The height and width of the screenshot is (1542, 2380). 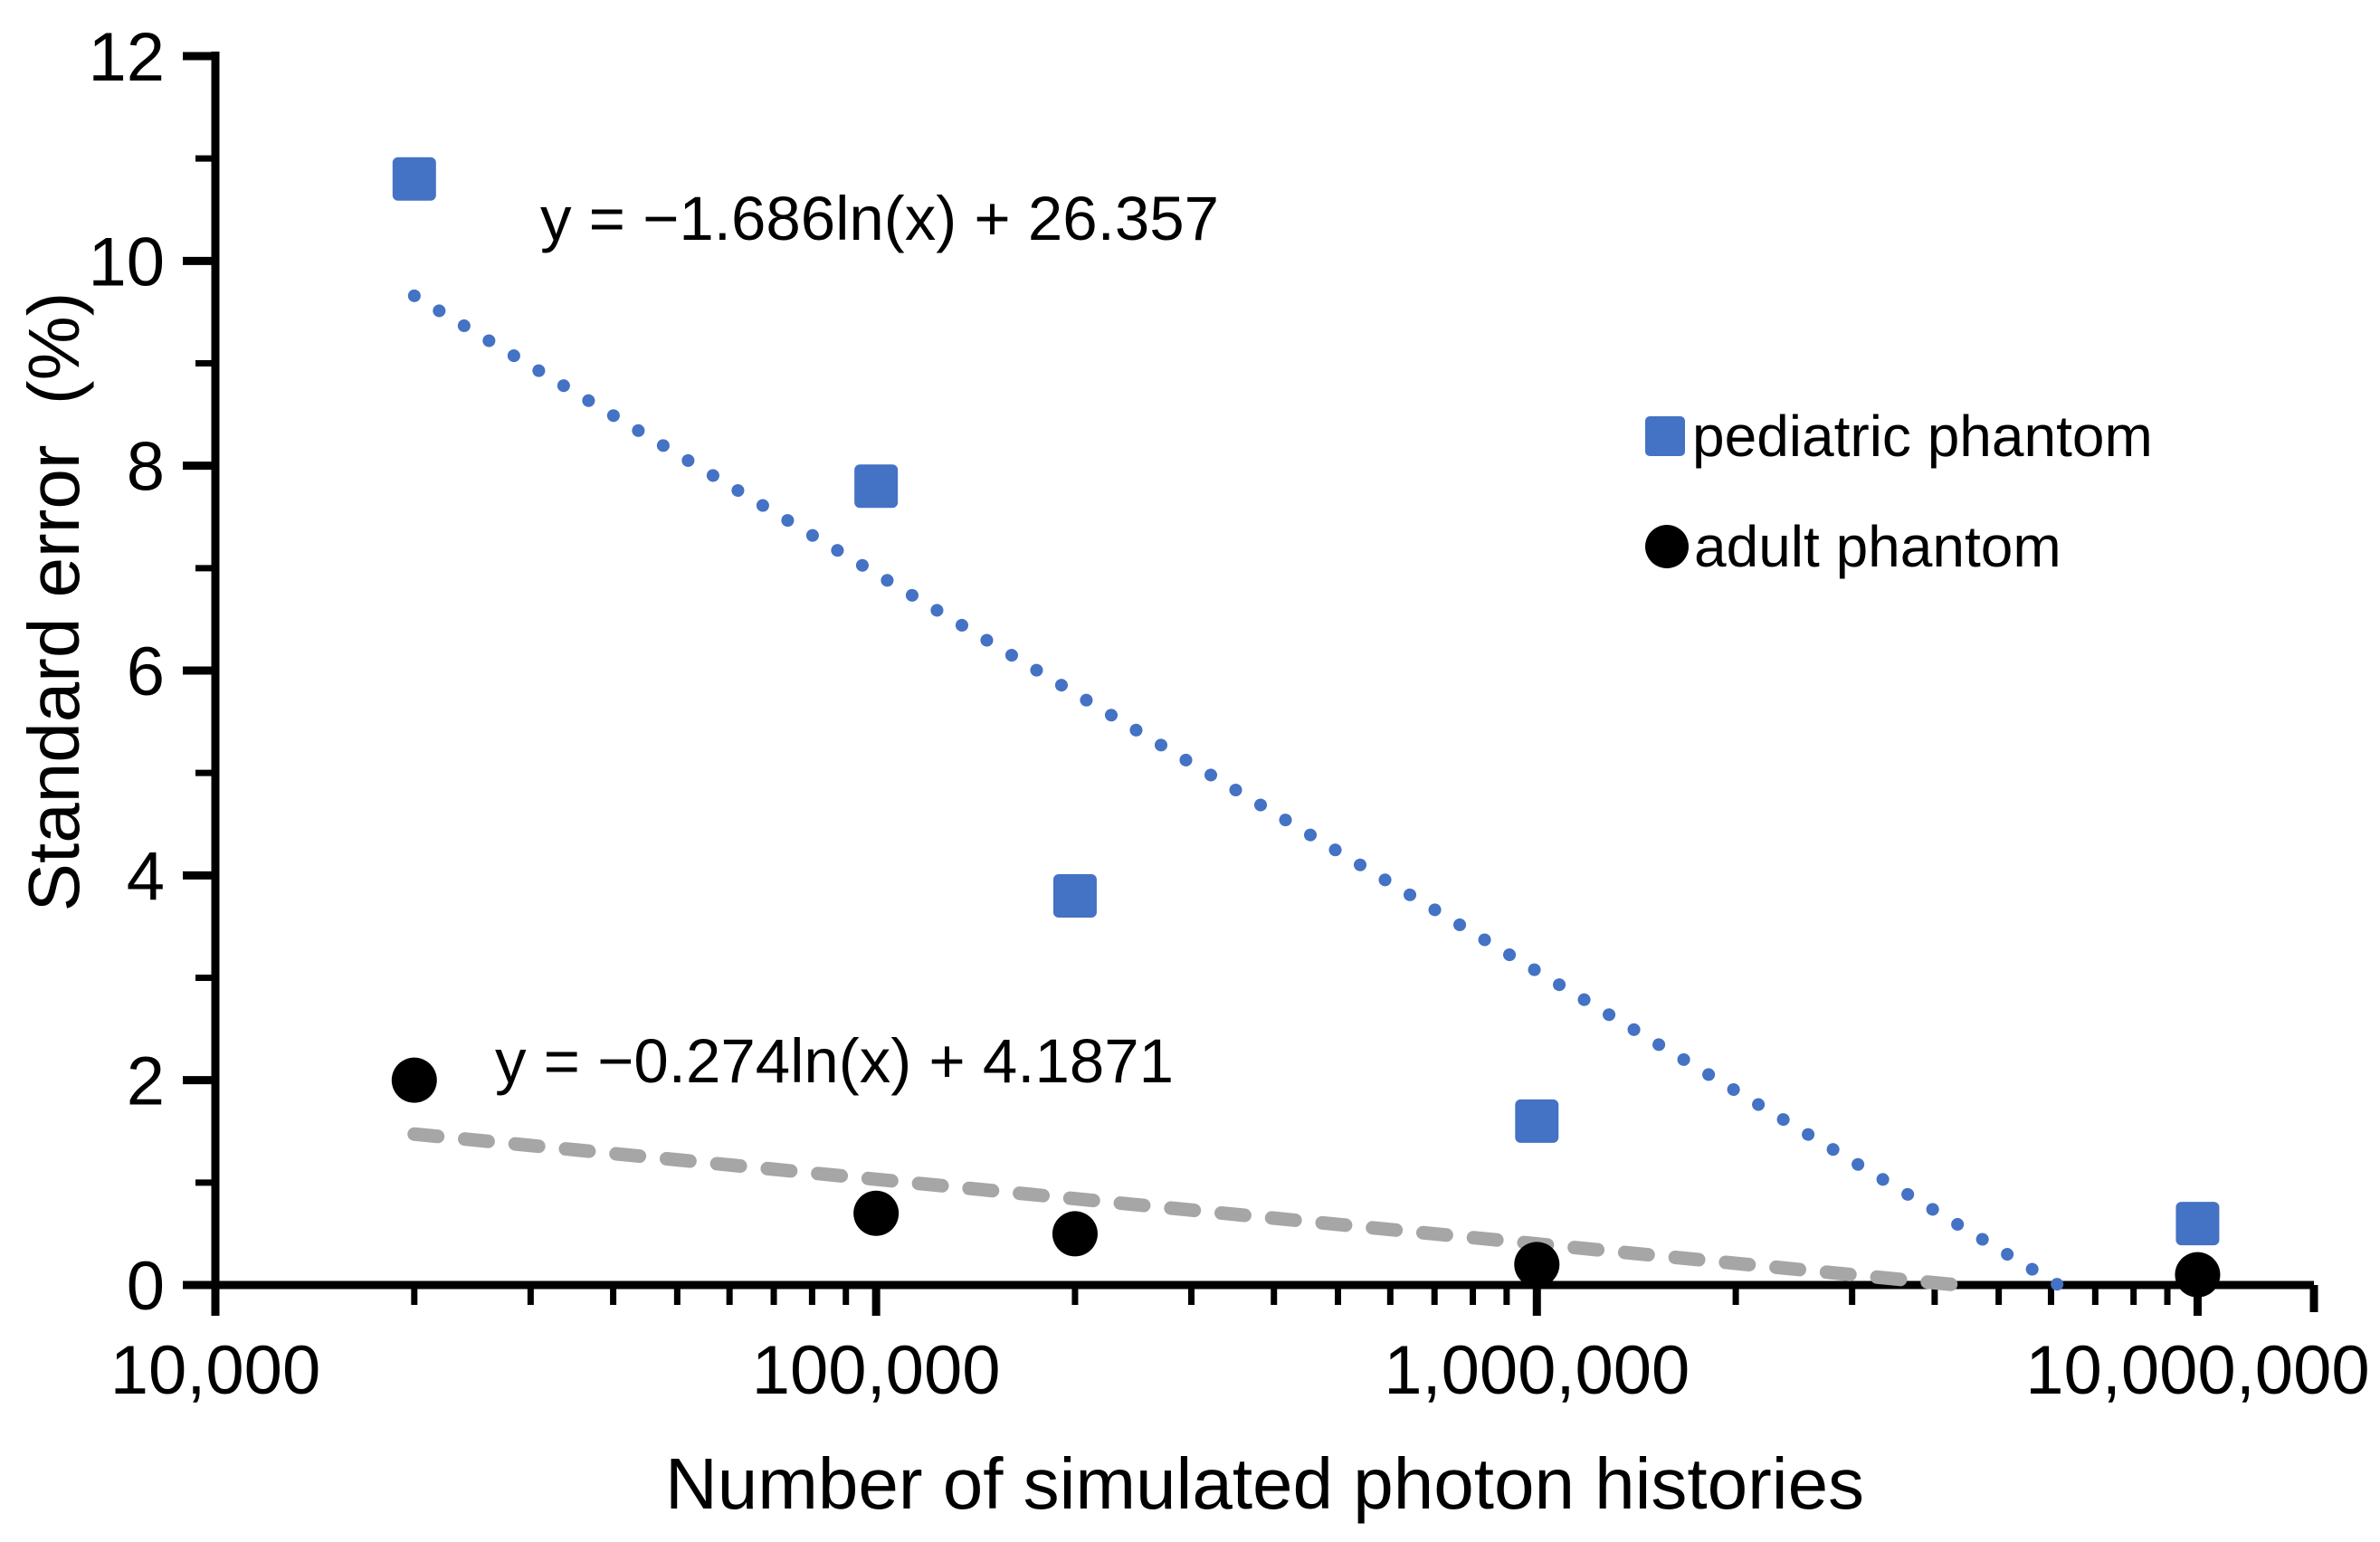 What do you see at coordinates (215, 1370) in the screenshot?
I see `x-tick-label: 10,000` at bounding box center [215, 1370].